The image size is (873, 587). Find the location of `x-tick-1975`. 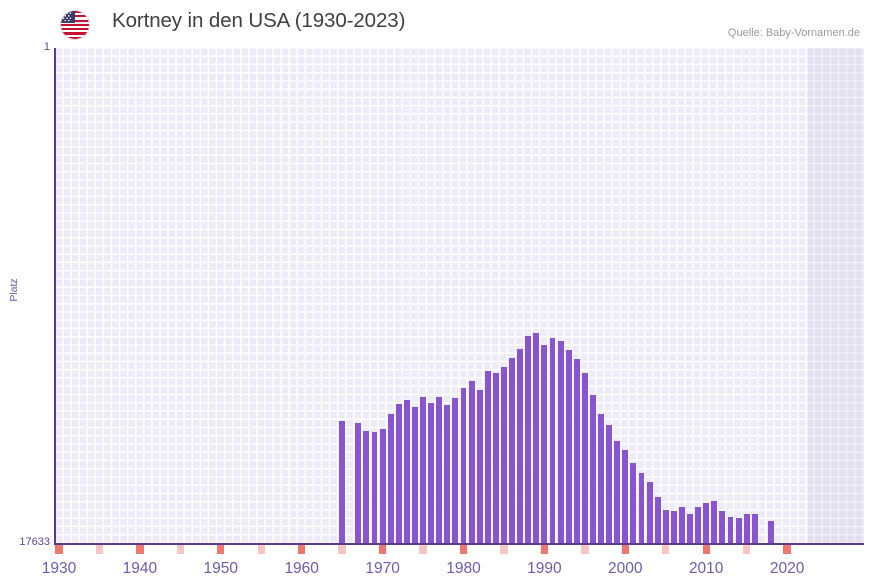

x-tick-1975 is located at coordinates (423, 549).